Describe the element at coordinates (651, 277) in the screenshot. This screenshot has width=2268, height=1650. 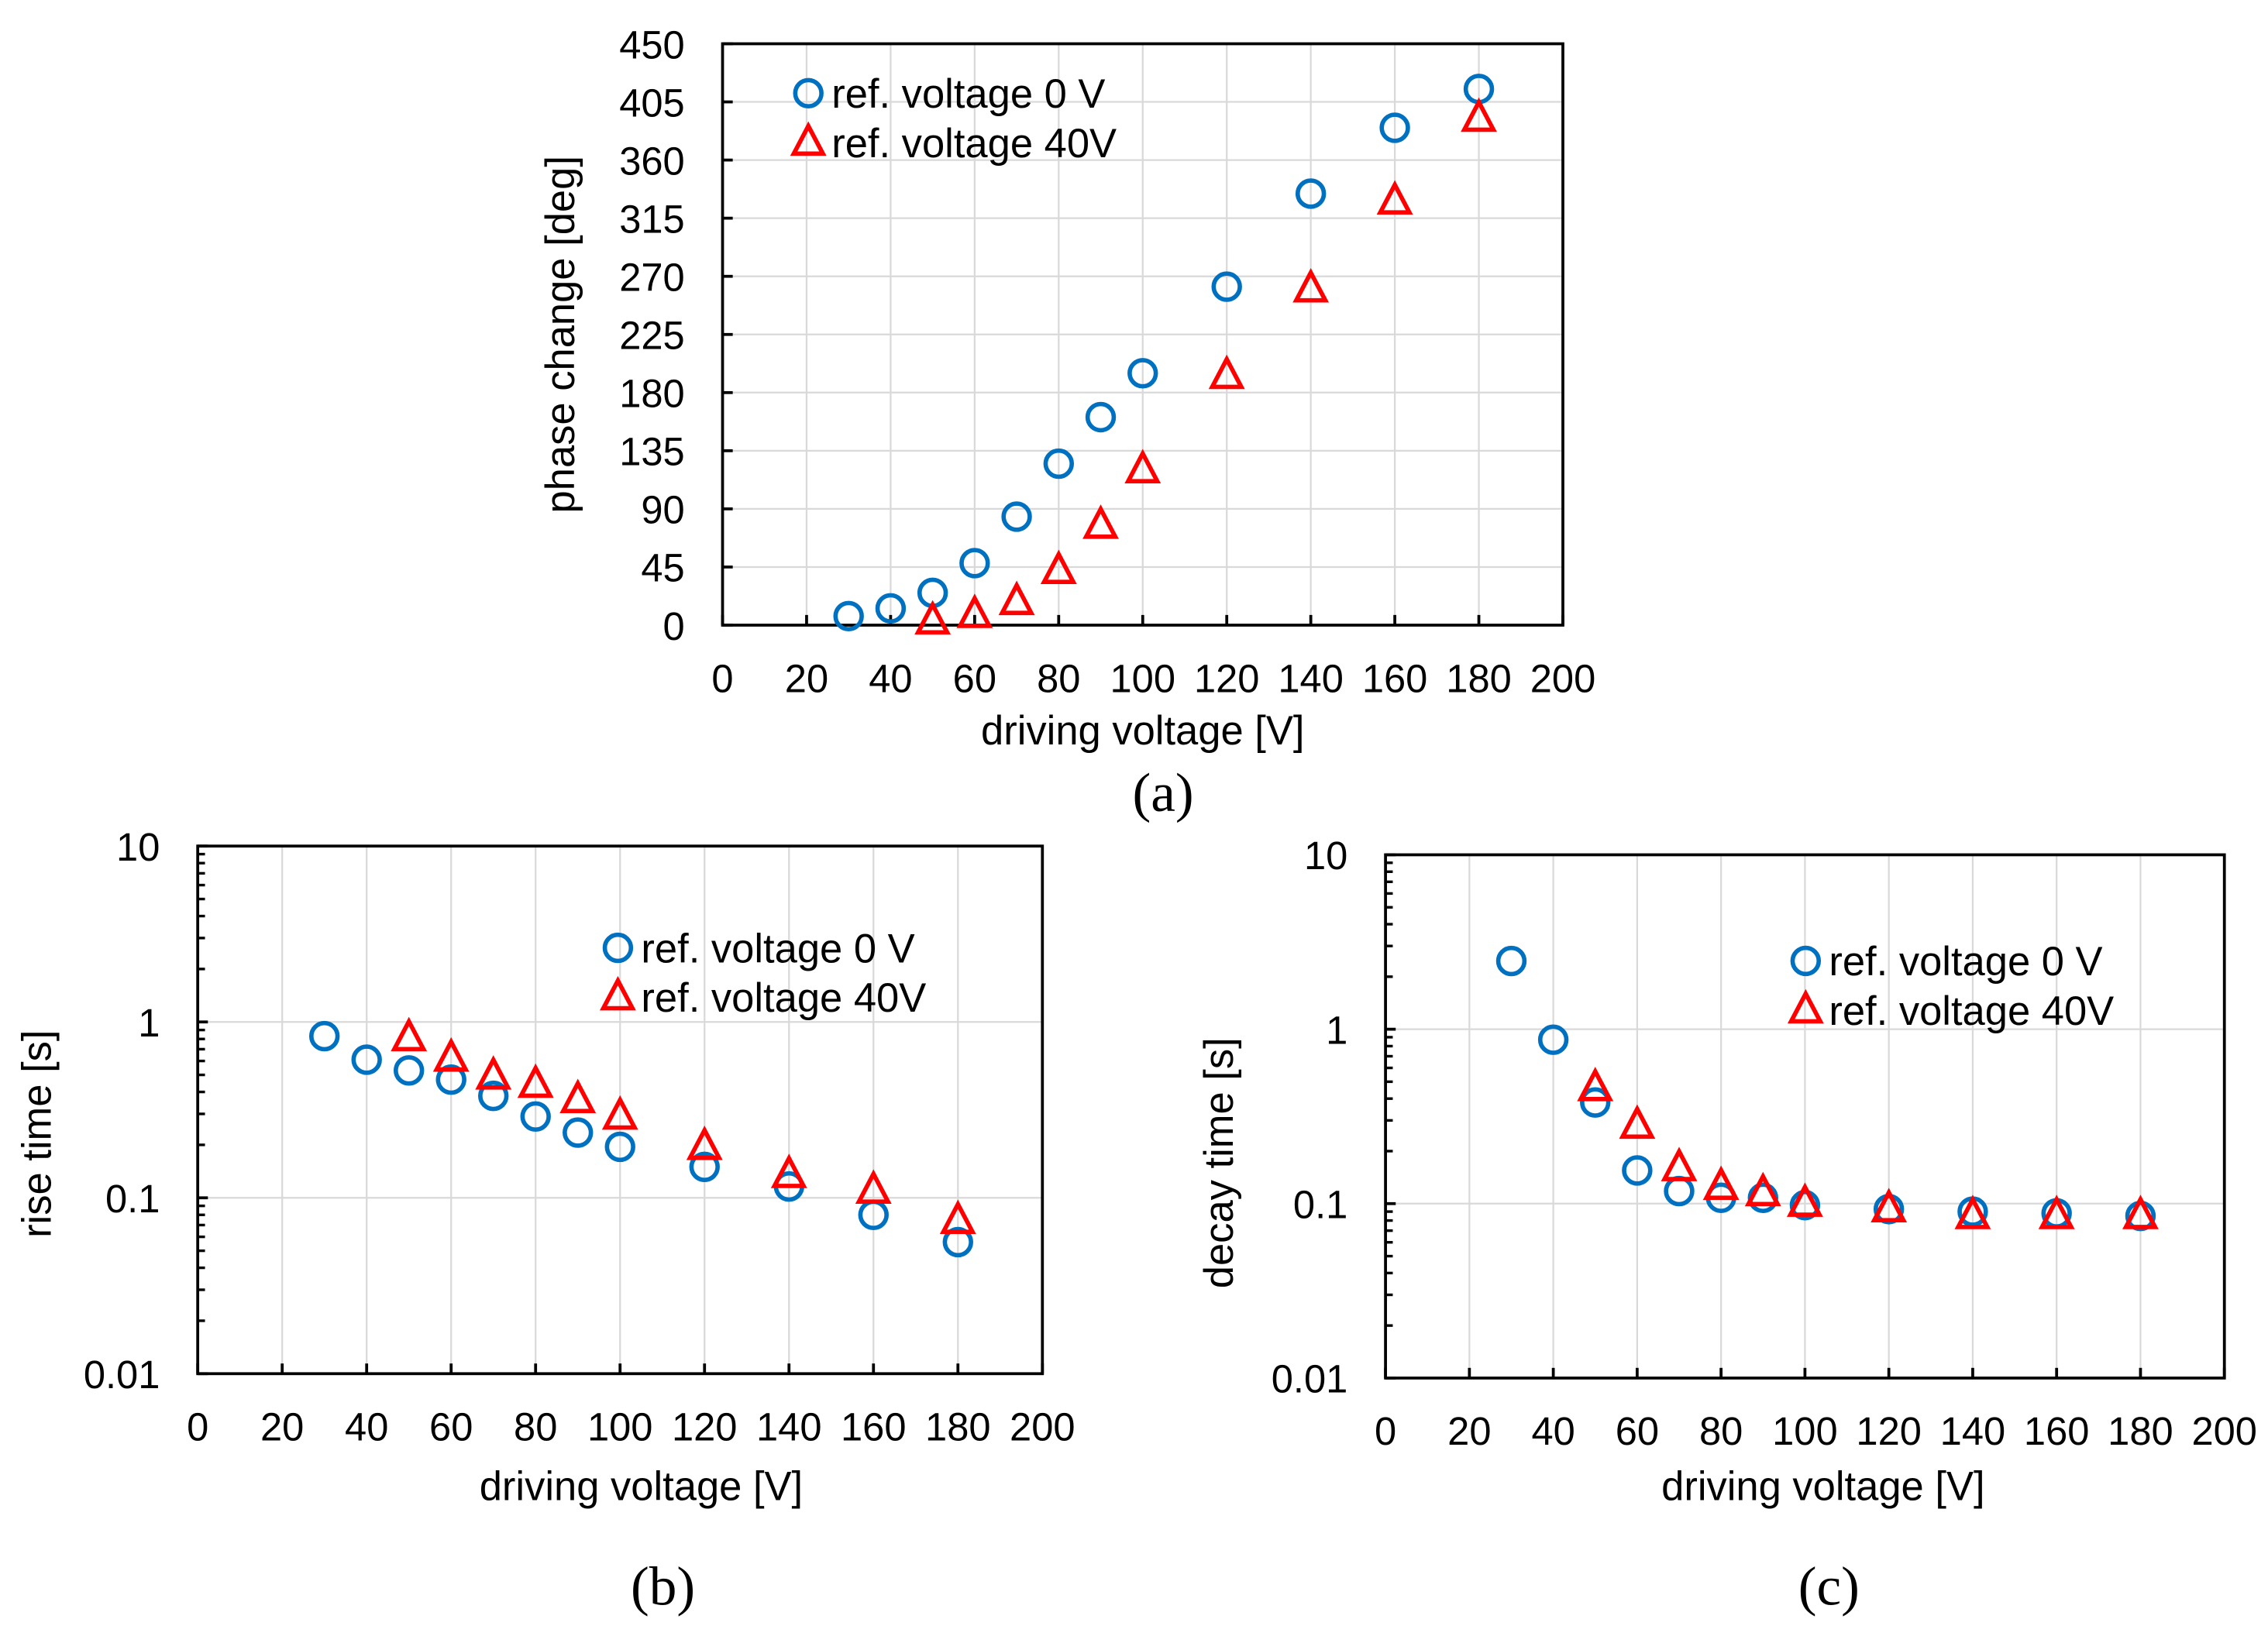
I see `y-tick-label: 270` at that location.